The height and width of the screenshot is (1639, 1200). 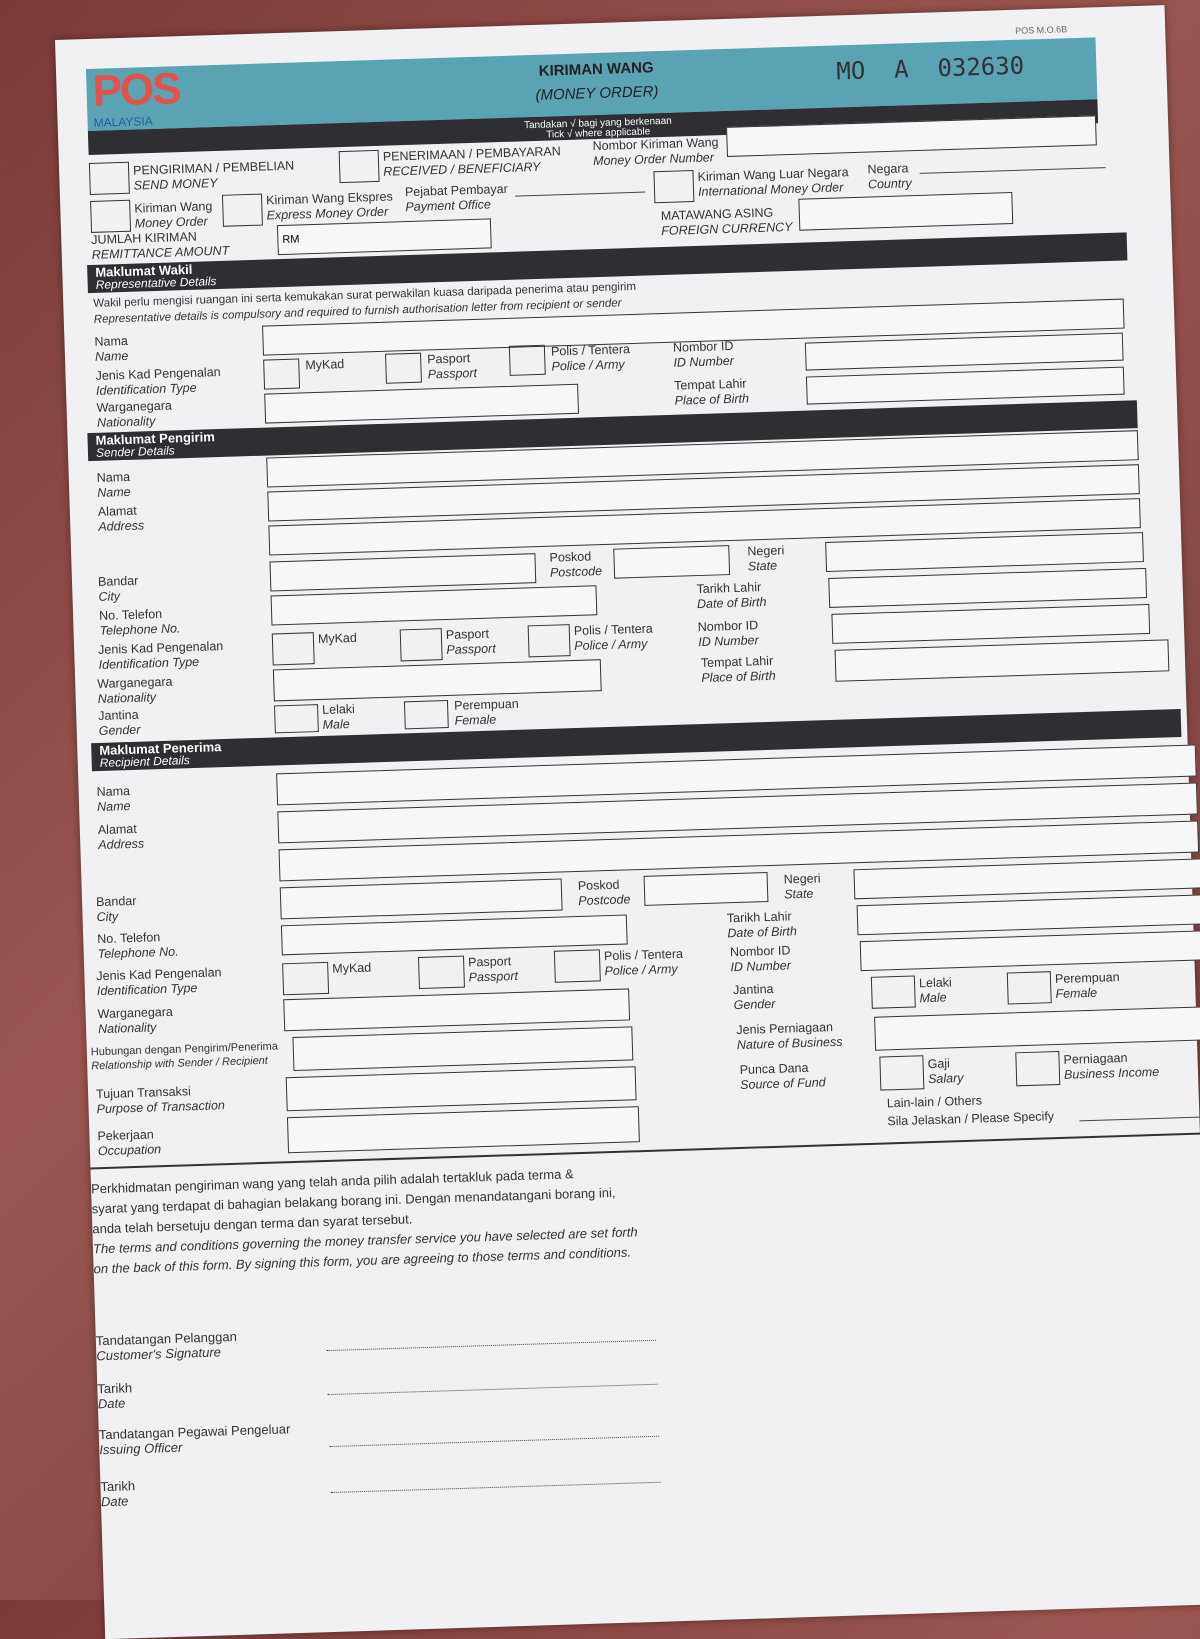 I want to click on customer-signature-line, so click(x=491, y=1345).